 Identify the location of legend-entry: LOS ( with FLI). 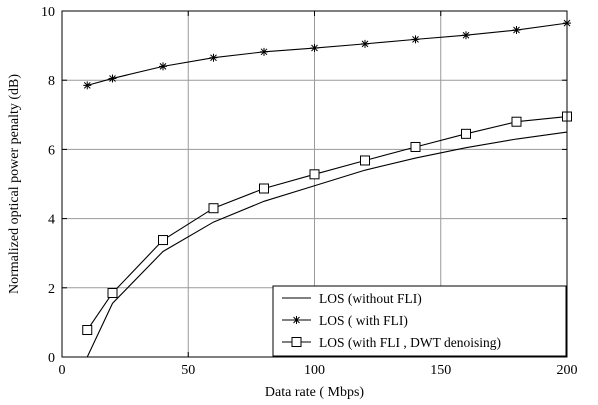
(345, 320).